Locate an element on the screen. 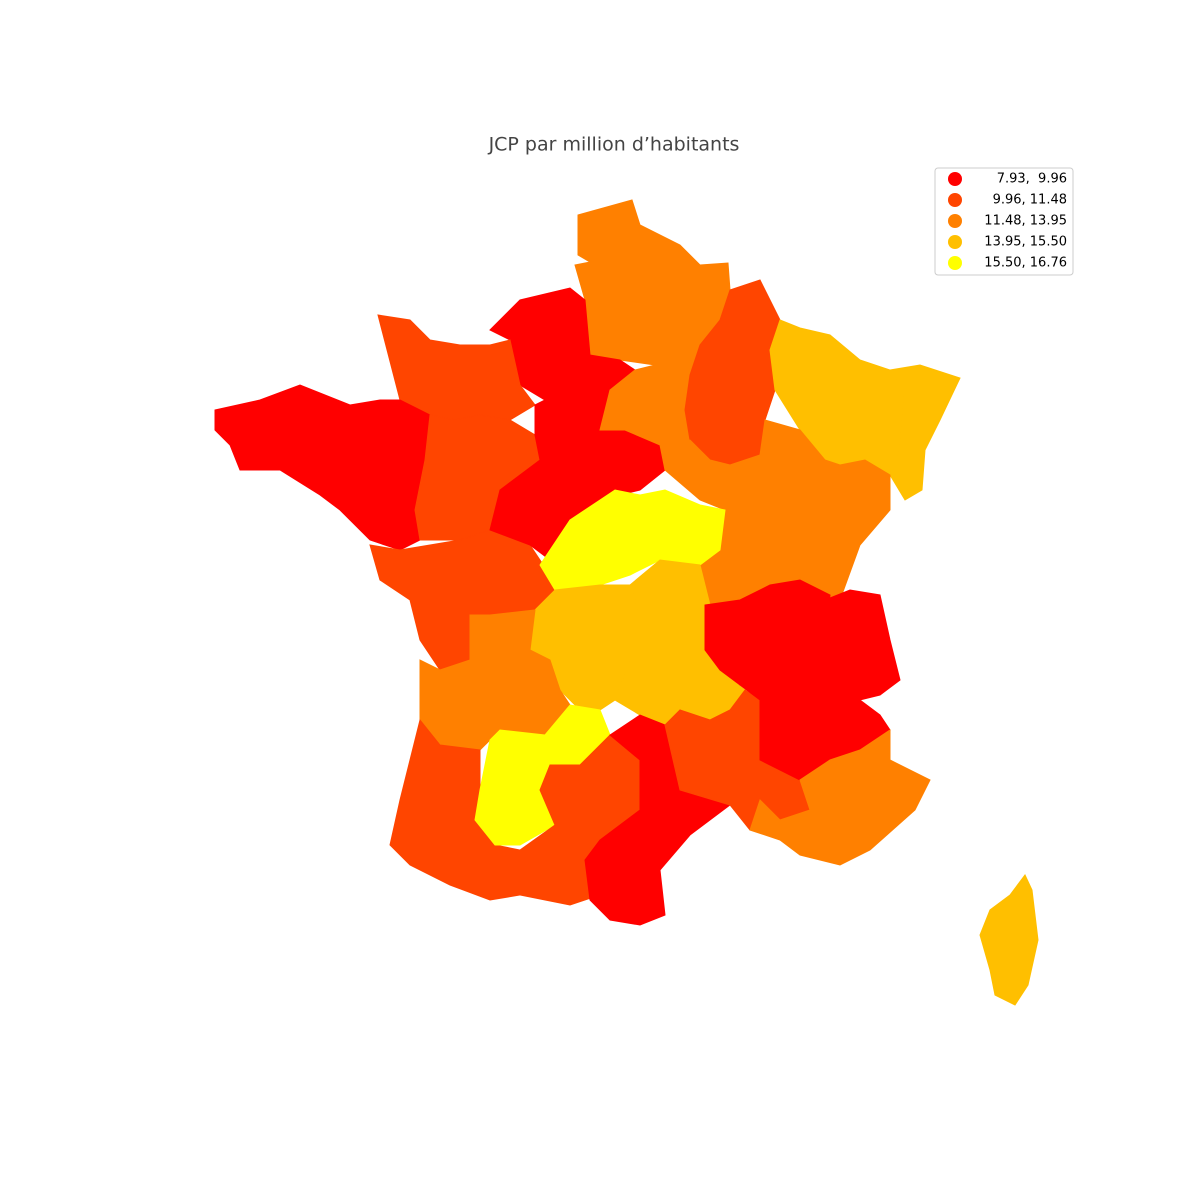 Image resolution: width=1200 pixels, height=1200 pixels. legend-label: 11.48, 13.95 is located at coordinates (1025, 221).